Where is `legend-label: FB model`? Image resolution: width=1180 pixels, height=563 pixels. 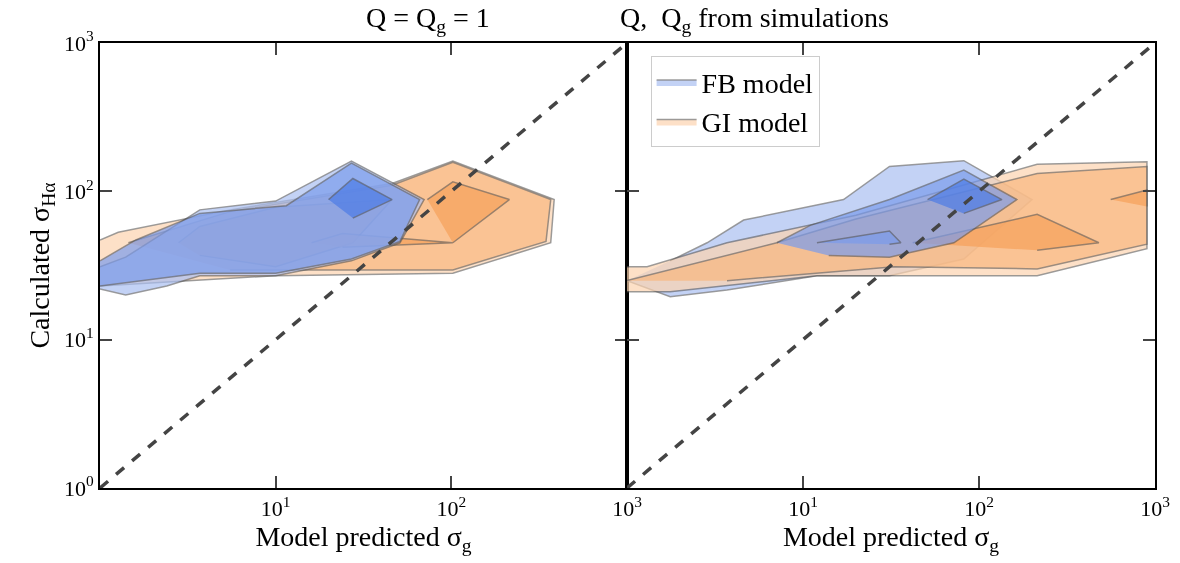 legend-label: FB model is located at coordinates (757, 83).